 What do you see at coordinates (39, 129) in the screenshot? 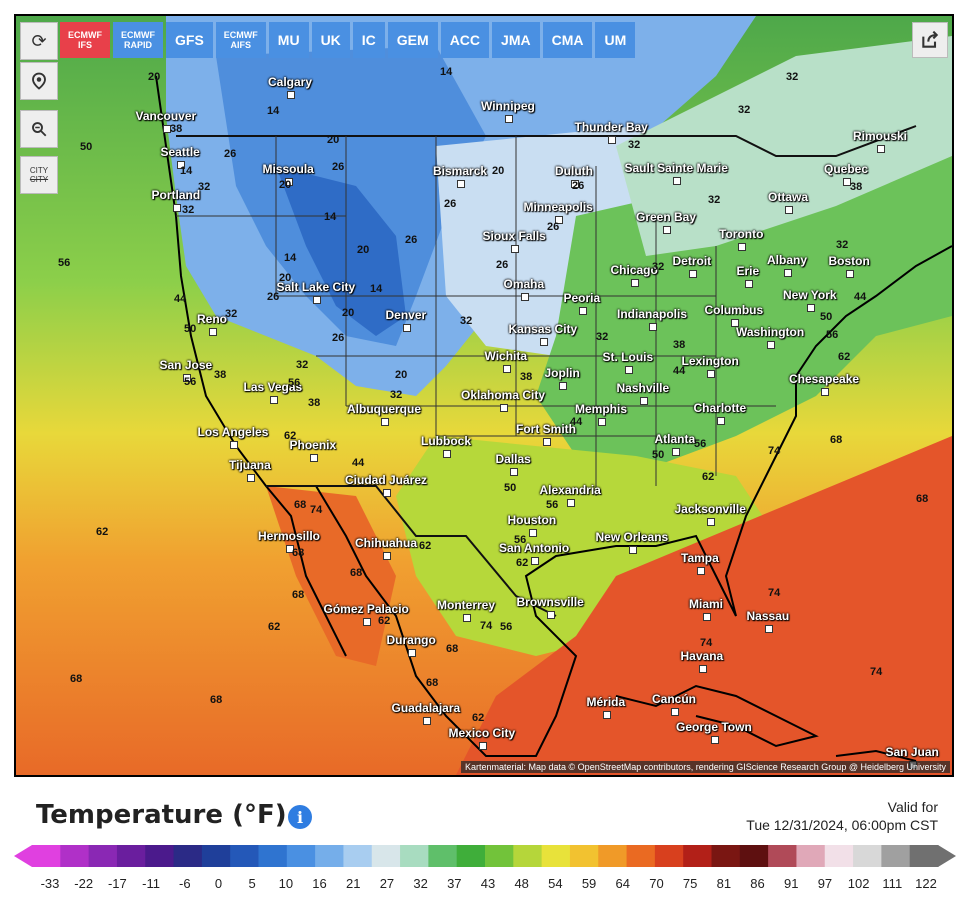
I see `zoom-button` at bounding box center [39, 129].